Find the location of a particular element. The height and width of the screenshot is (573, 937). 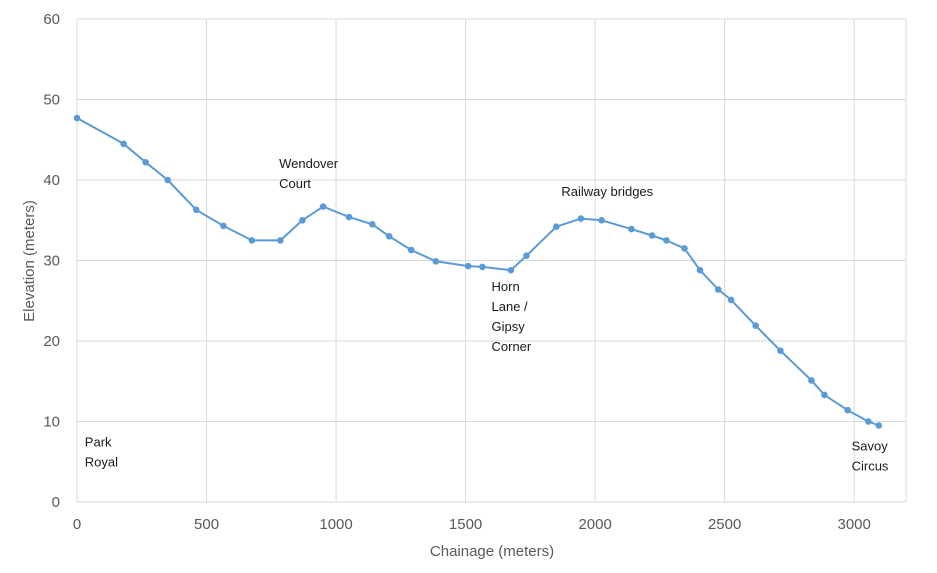

x-tick-label: 2500 is located at coordinates (724, 524).